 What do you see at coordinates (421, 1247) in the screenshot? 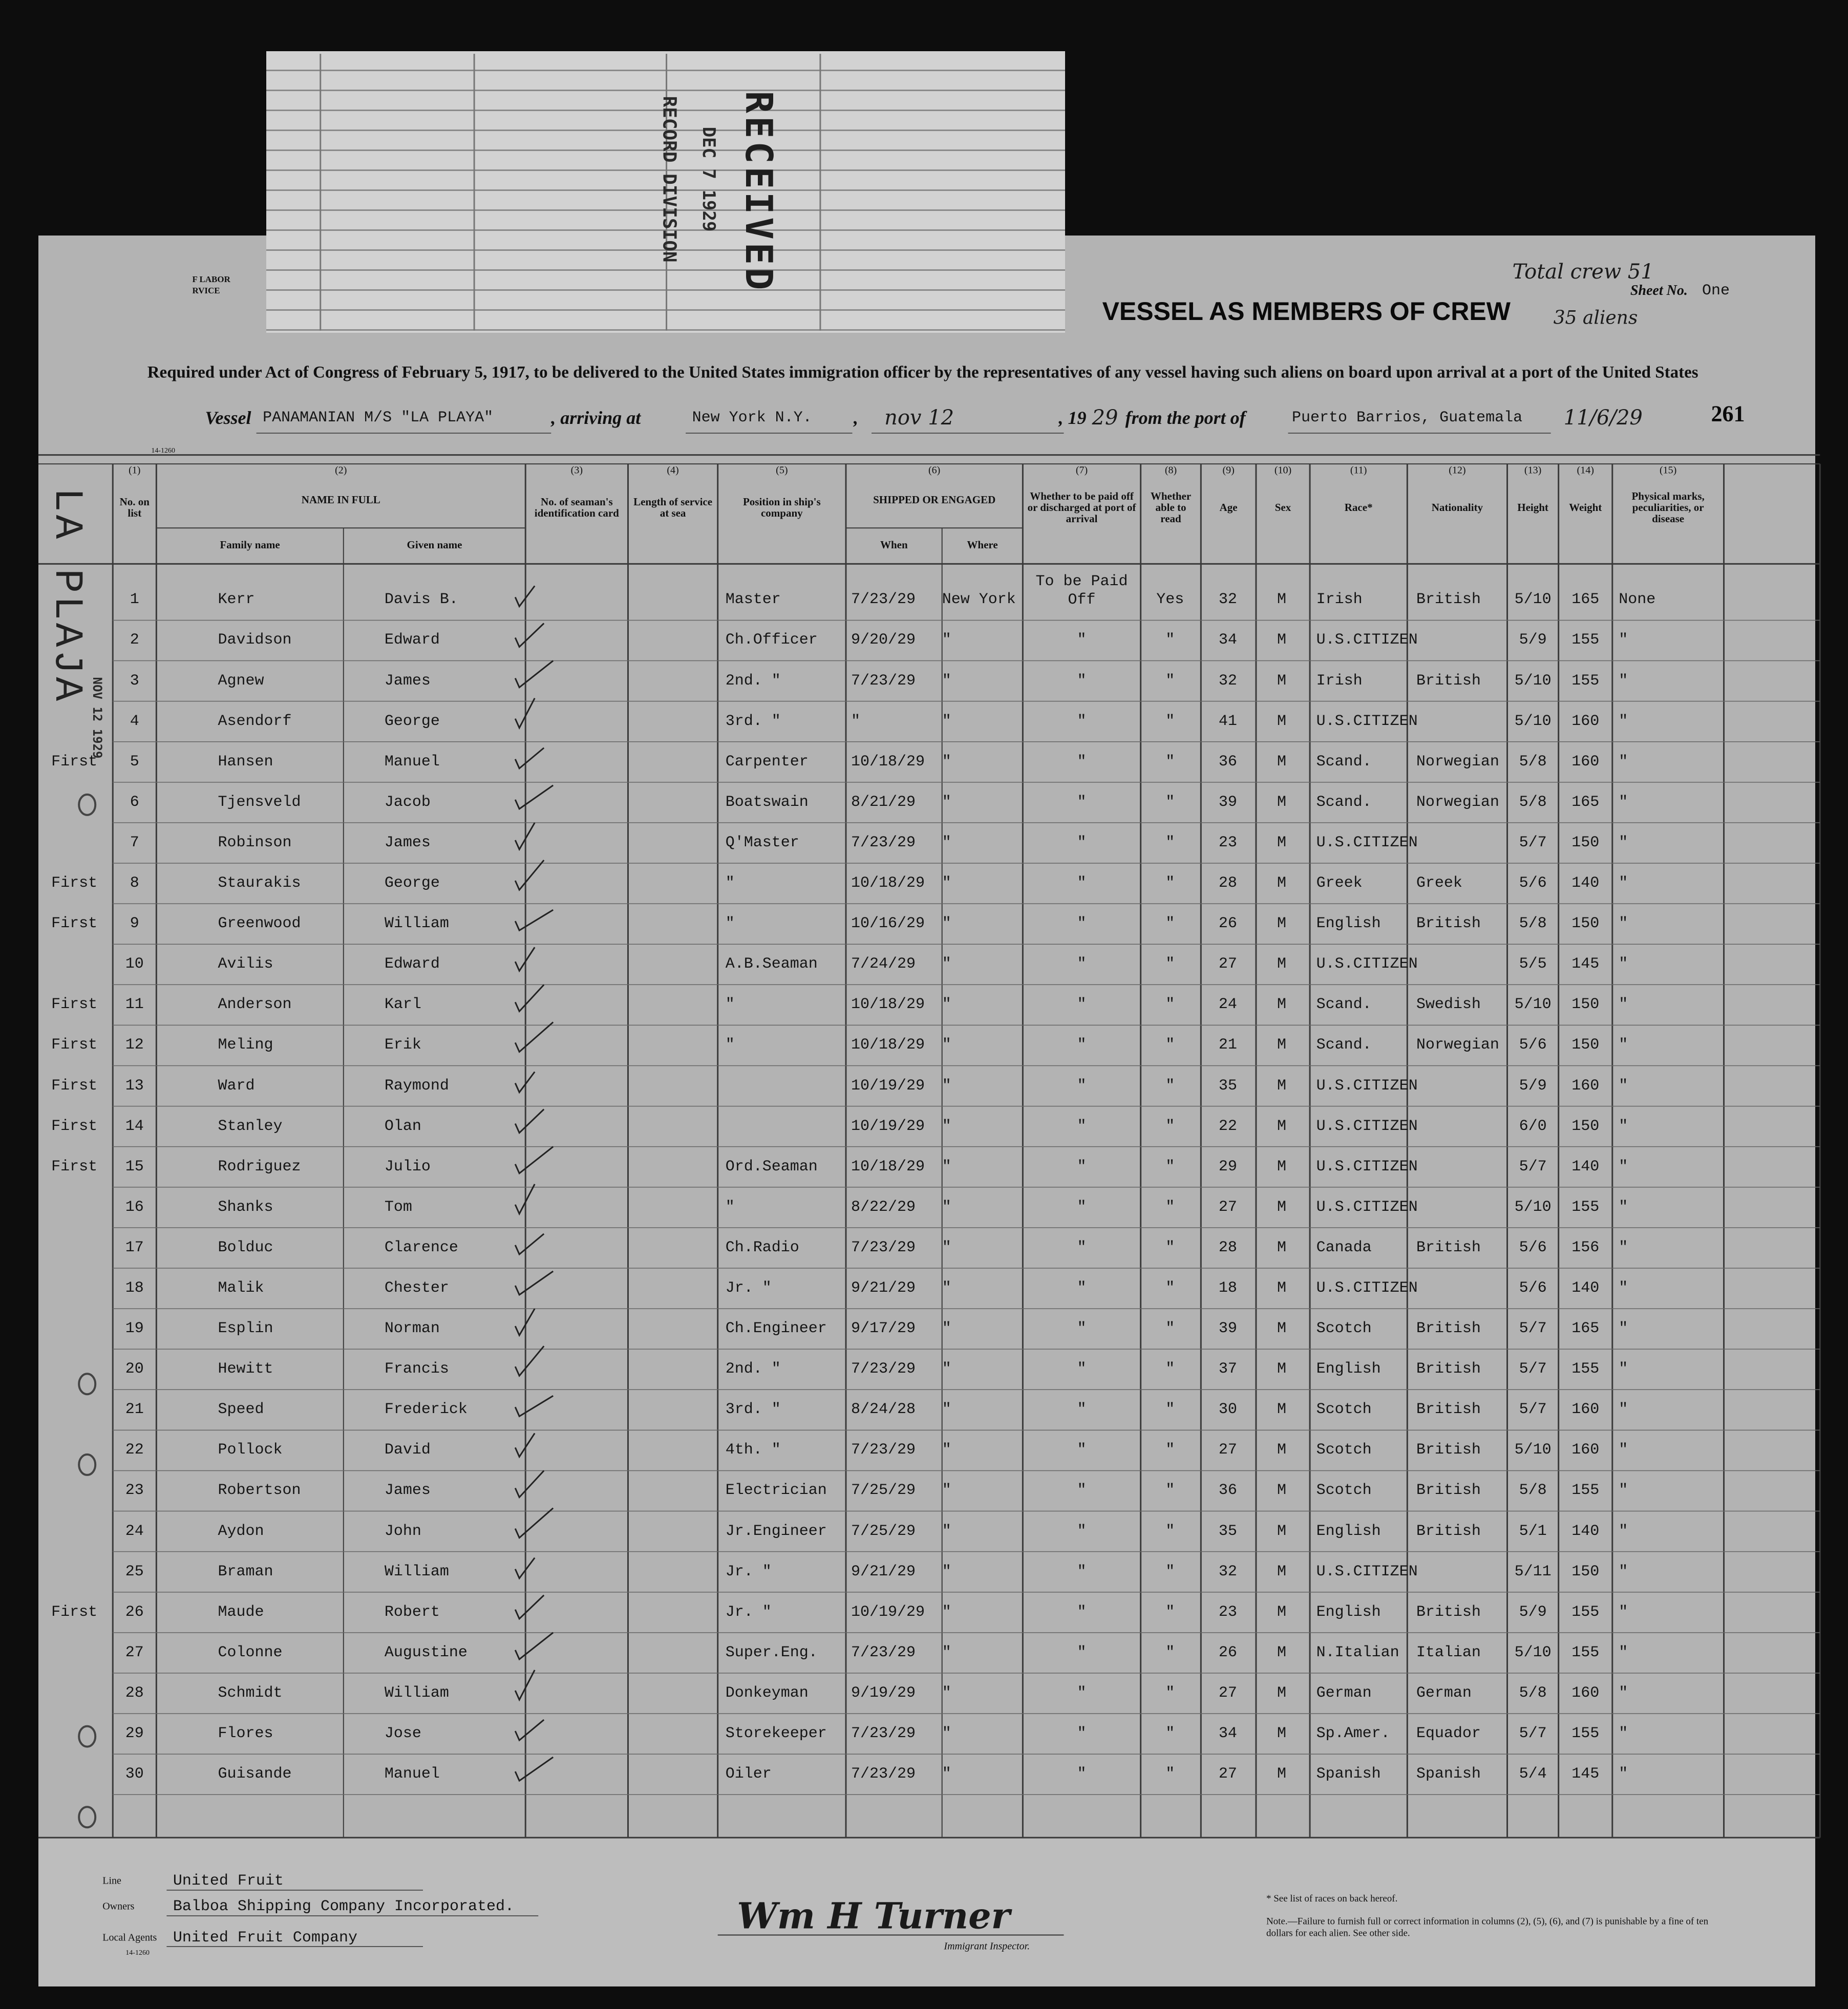
I see `given-name: Clarence` at bounding box center [421, 1247].